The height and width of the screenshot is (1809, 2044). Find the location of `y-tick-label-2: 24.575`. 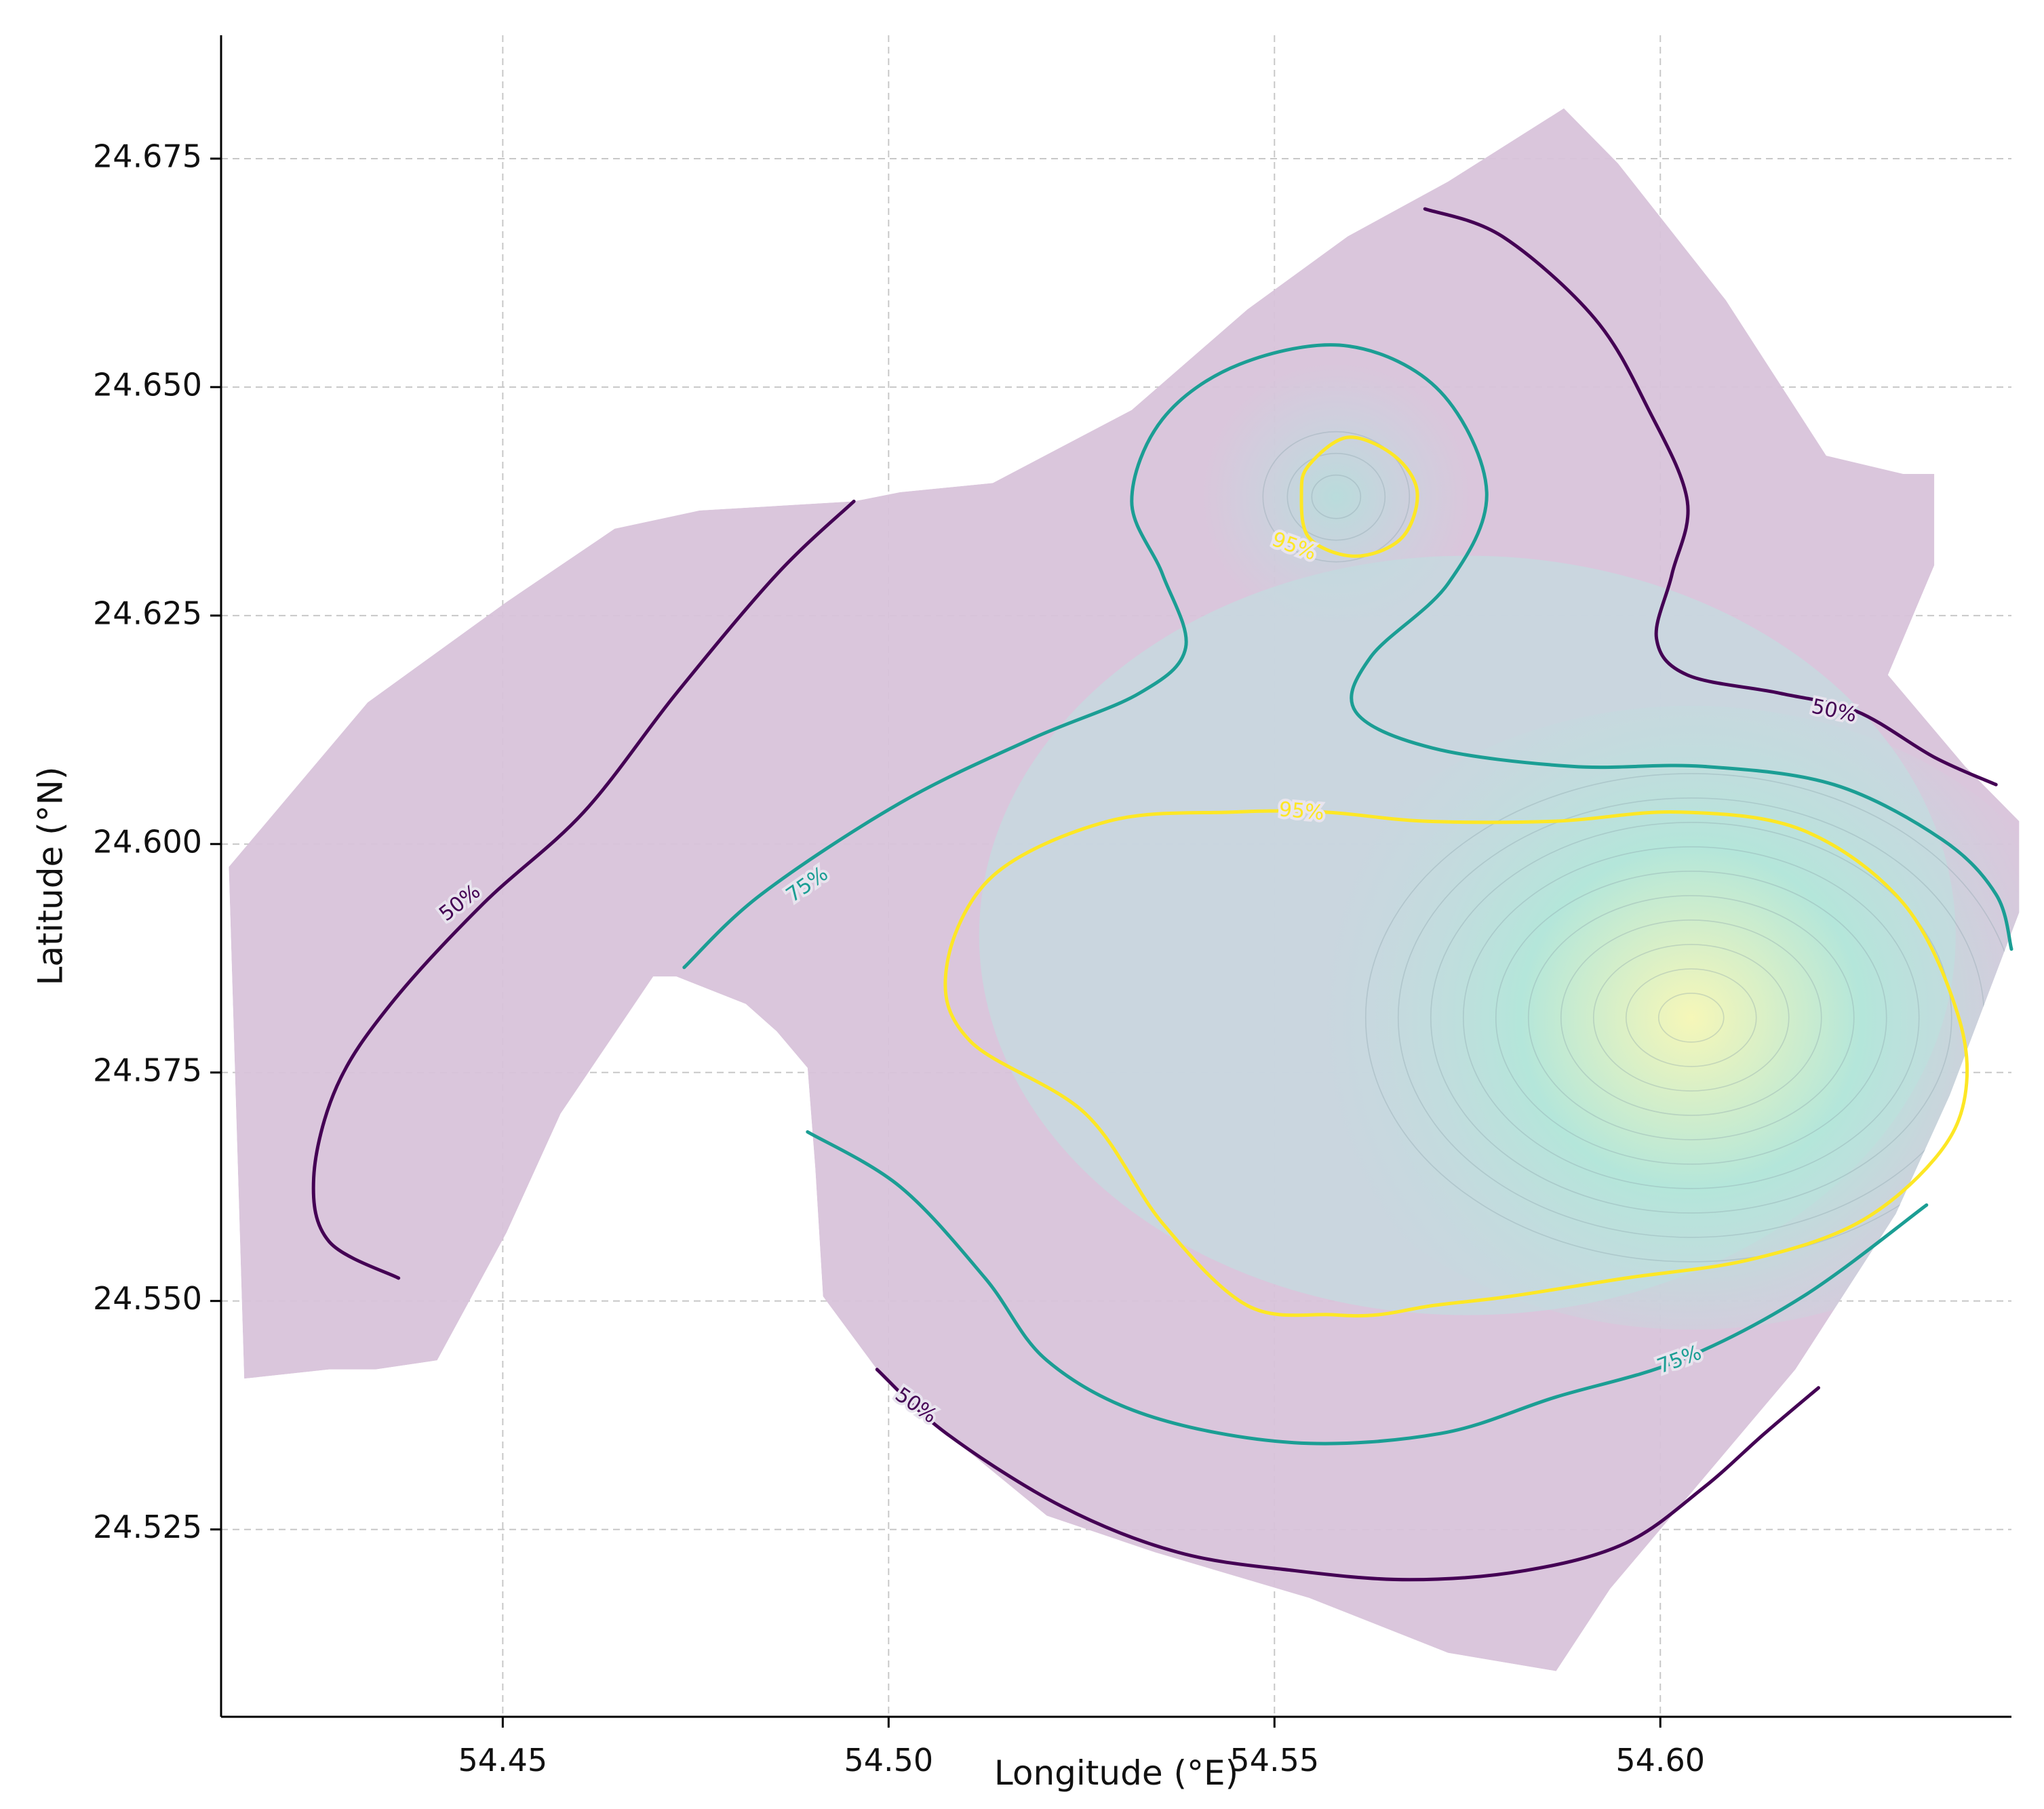

y-tick-label-2: 24.575 is located at coordinates (147, 1070).